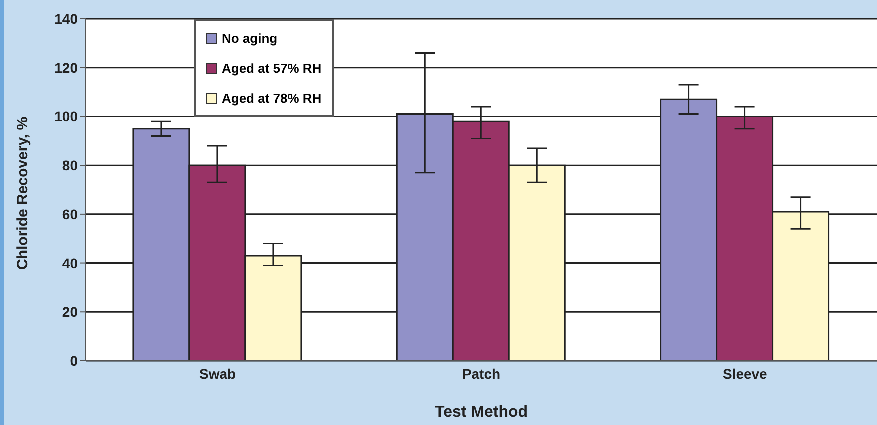 The image size is (877, 425). I want to click on x-tick-label: Patch, so click(481, 374).